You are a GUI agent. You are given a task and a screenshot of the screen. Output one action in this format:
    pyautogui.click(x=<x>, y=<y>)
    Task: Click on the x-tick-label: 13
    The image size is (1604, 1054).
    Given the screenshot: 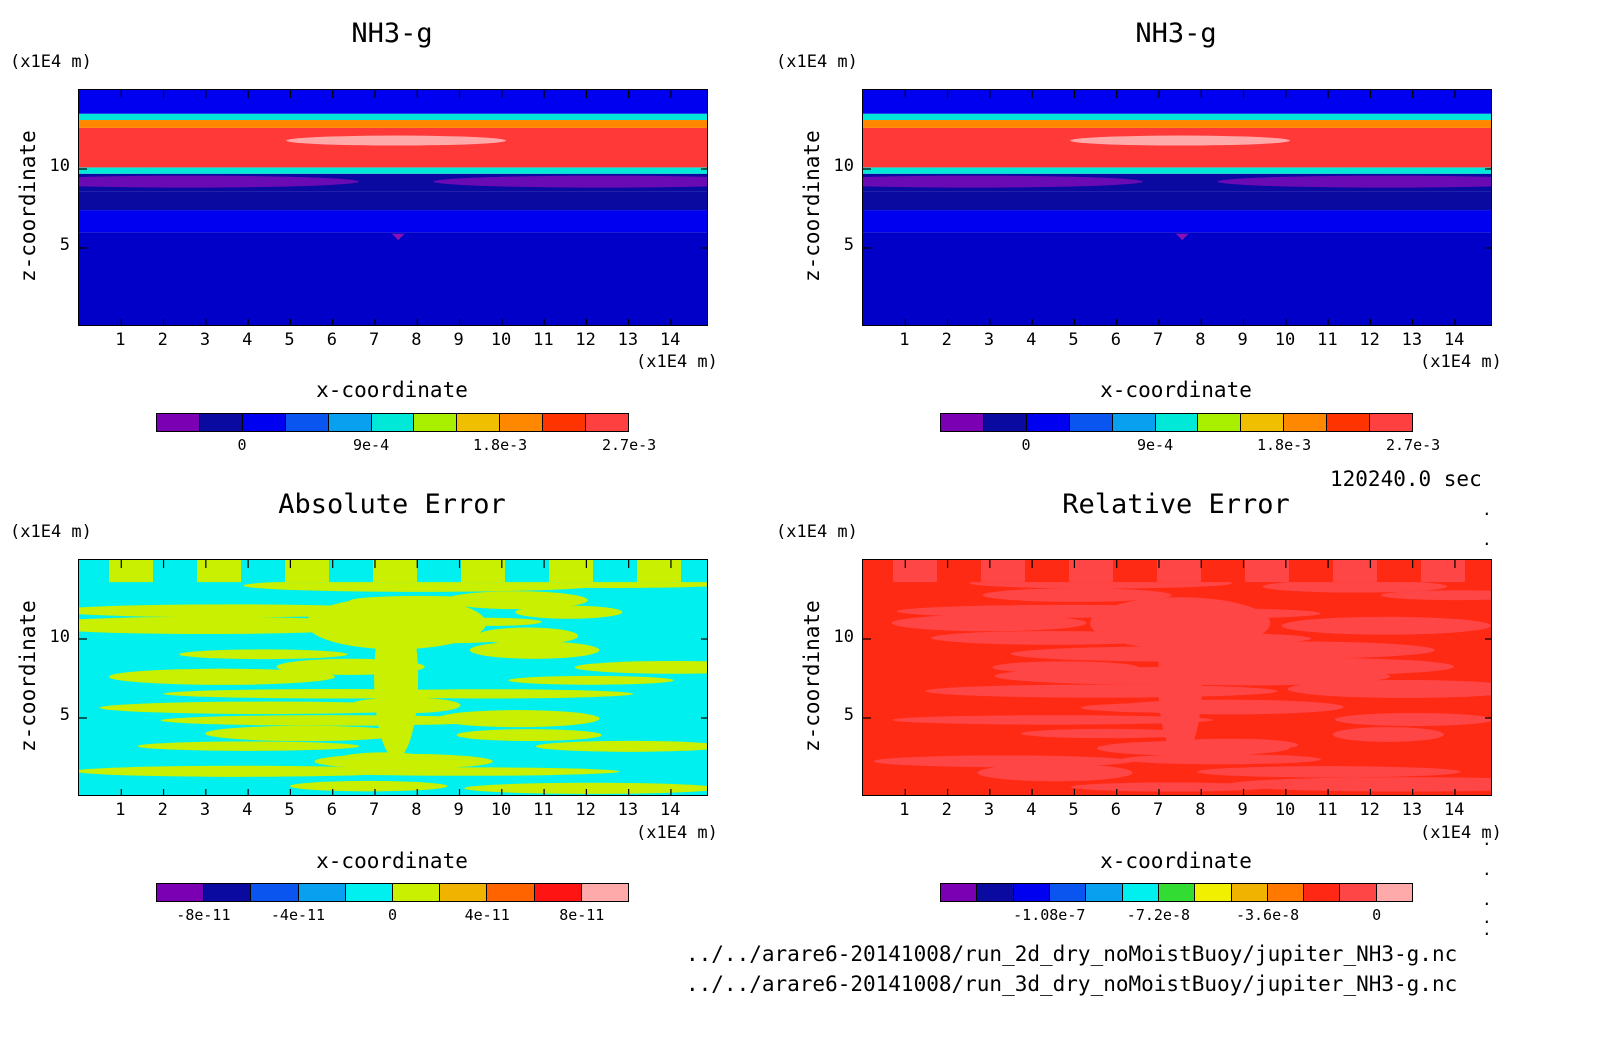 What is the action you would take?
    pyautogui.click(x=1412, y=340)
    